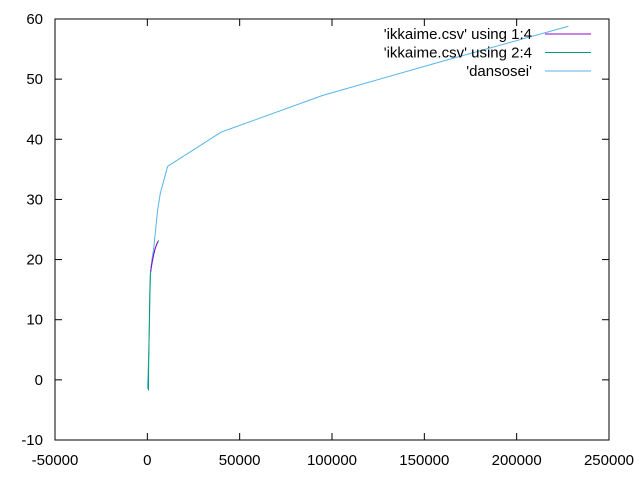  What do you see at coordinates (34, 79) in the screenshot?
I see `y-tick-label: 50` at bounding box center [34, 79].